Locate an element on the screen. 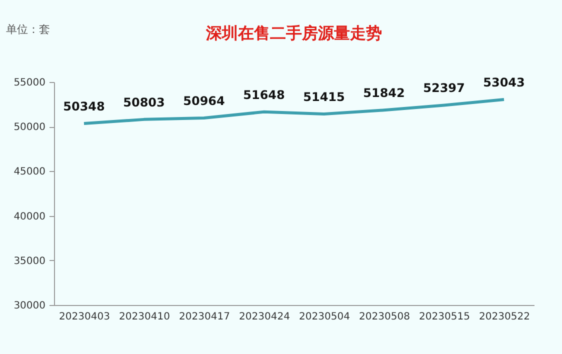 This screenshot has width=562, height=354. x-tick-label: 20230515 is located at coordinates (444, 317).